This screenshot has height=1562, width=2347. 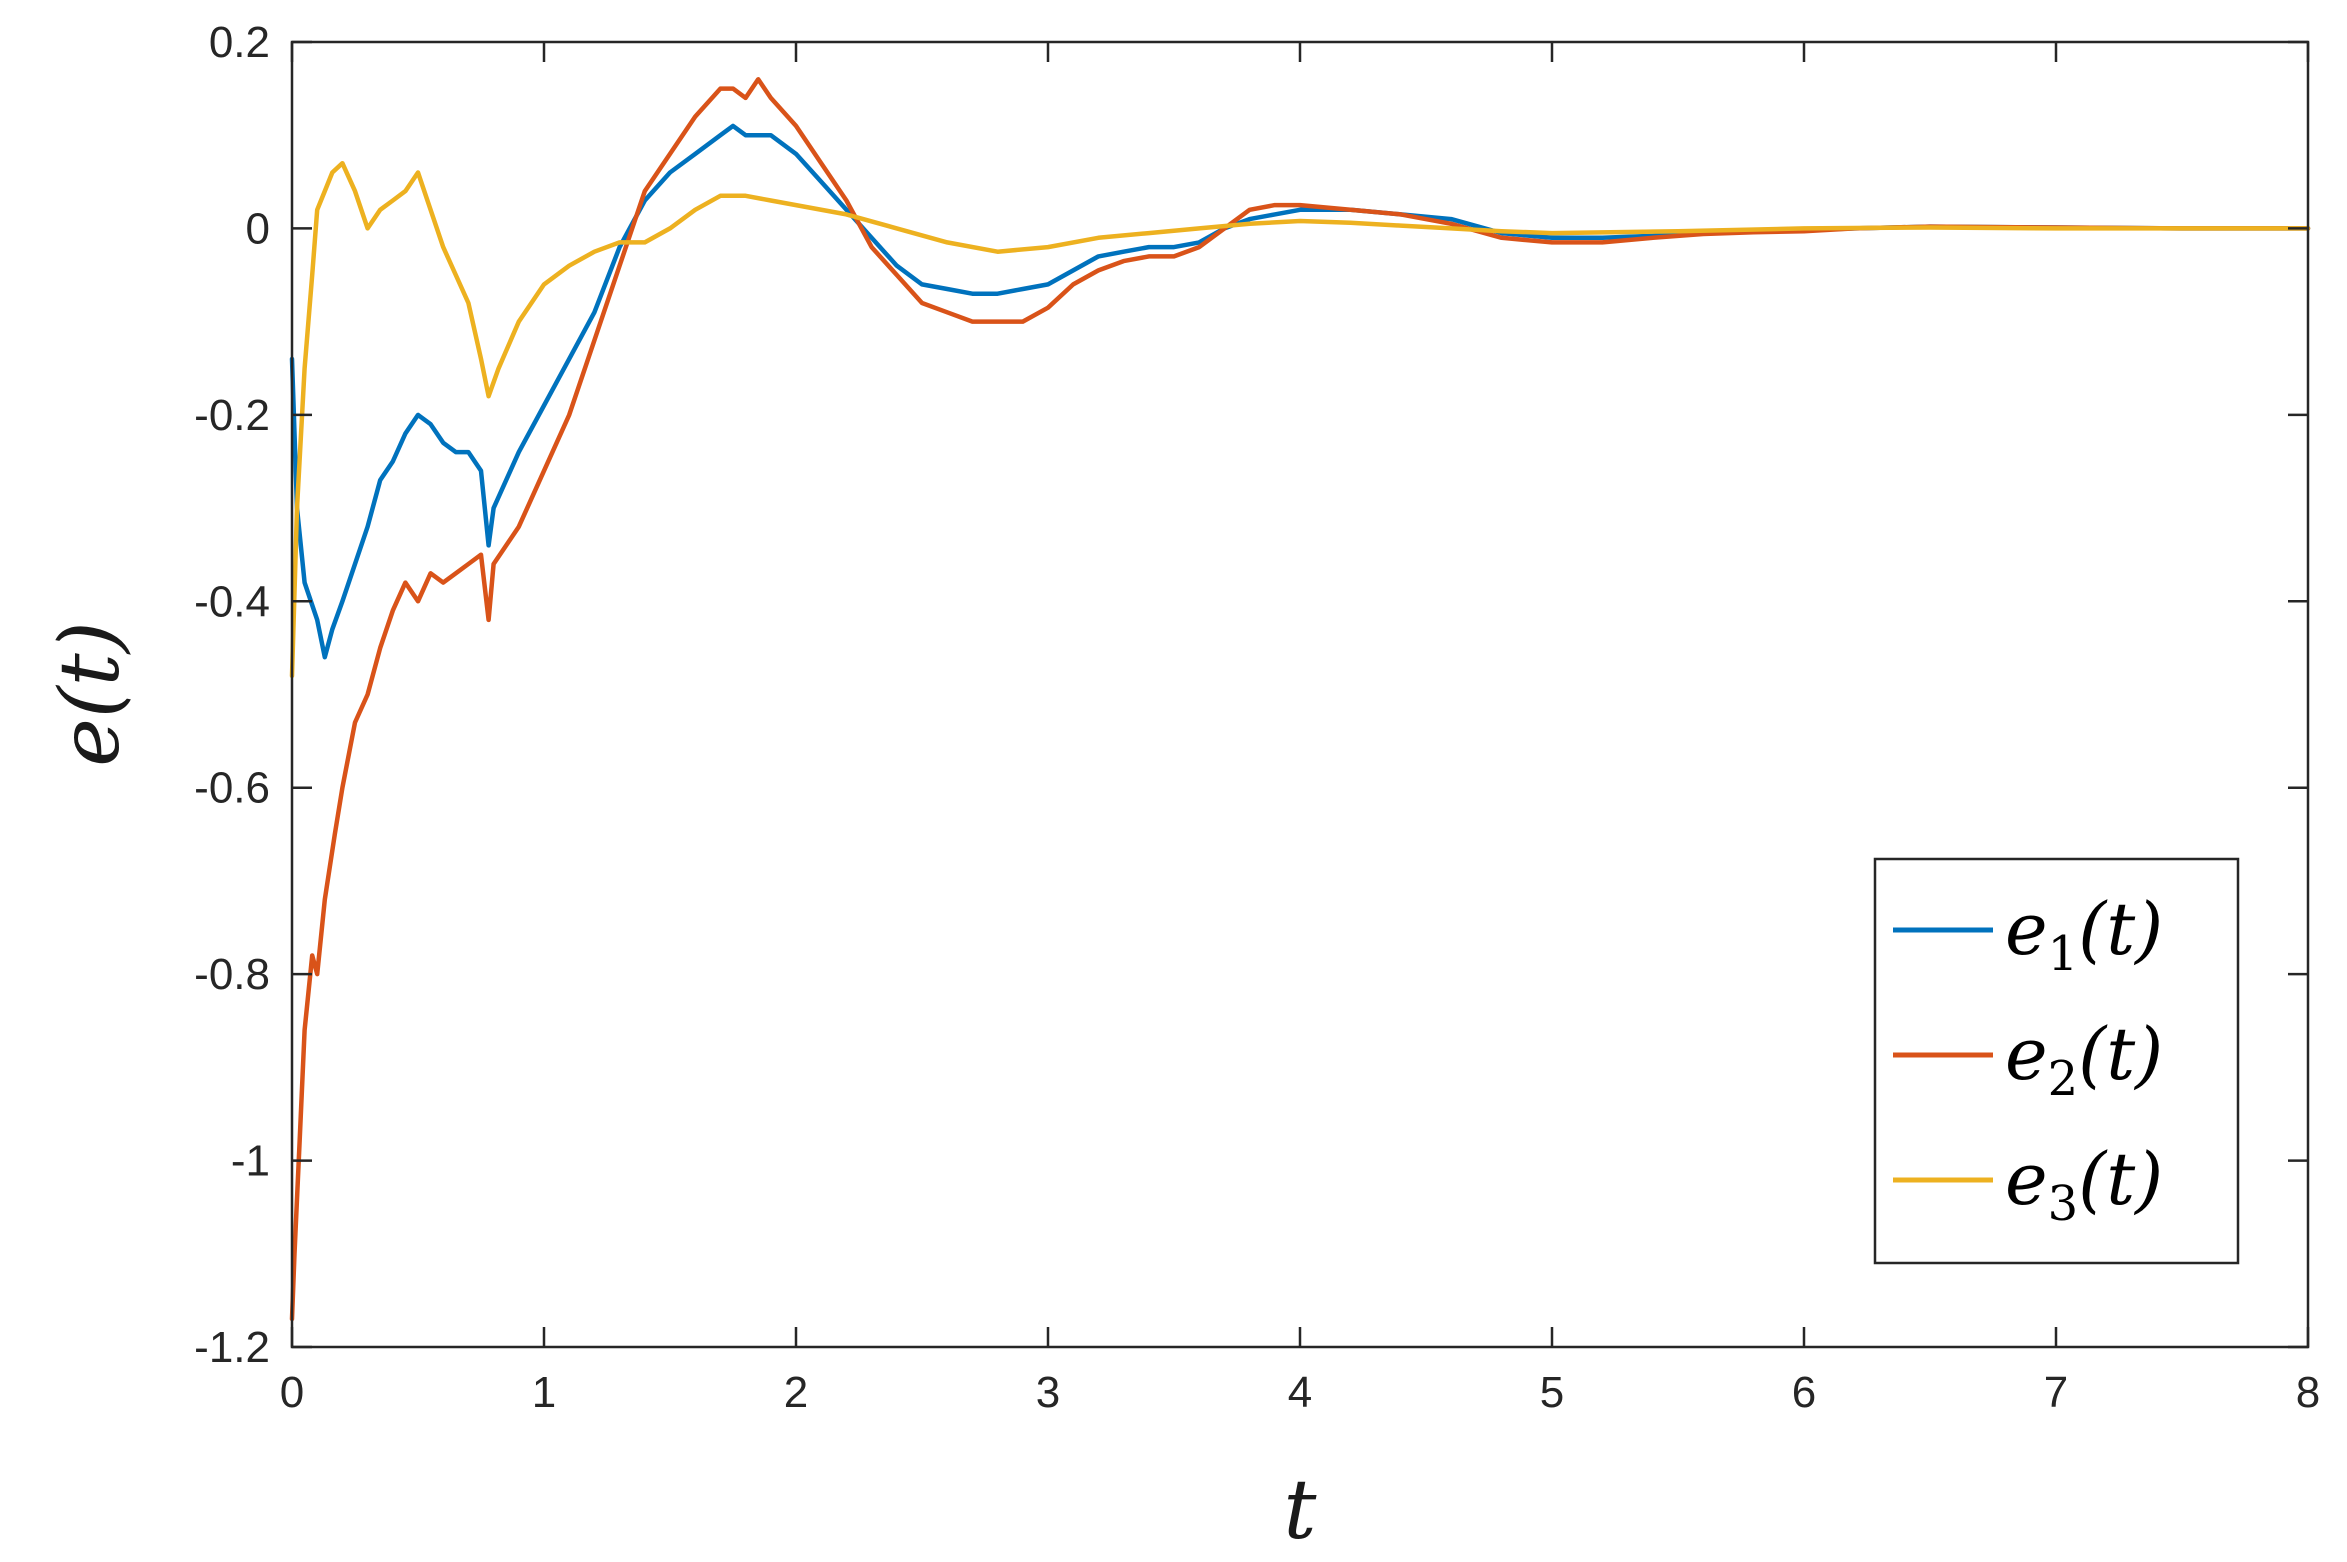 What do you see at coordinates (232, 788) in the screenshot?
I see `y-tick-label: -0.6` at bounding box center [232, 788].